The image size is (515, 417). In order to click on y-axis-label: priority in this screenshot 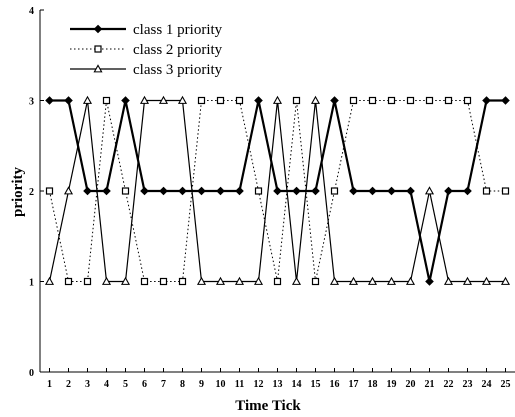, I will do `click(18, 192)`.